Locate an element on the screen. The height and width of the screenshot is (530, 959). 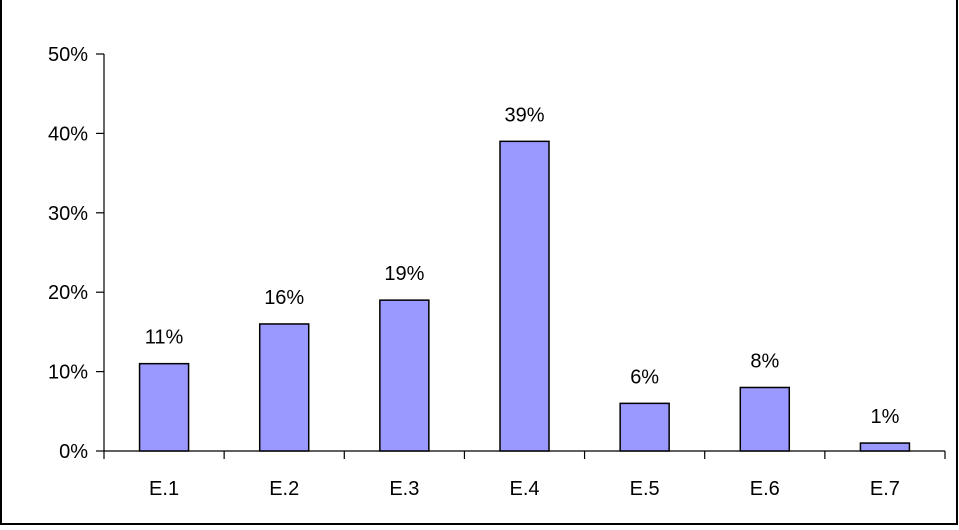
data-label: 19% is located at coordinates (404, 274).